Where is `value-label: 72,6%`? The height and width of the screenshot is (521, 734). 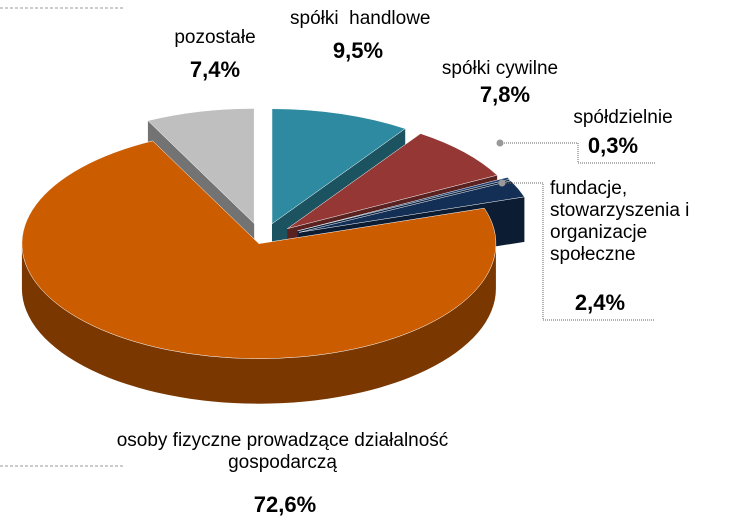 value-label: 72,6% is located at coordinates (285, 504).